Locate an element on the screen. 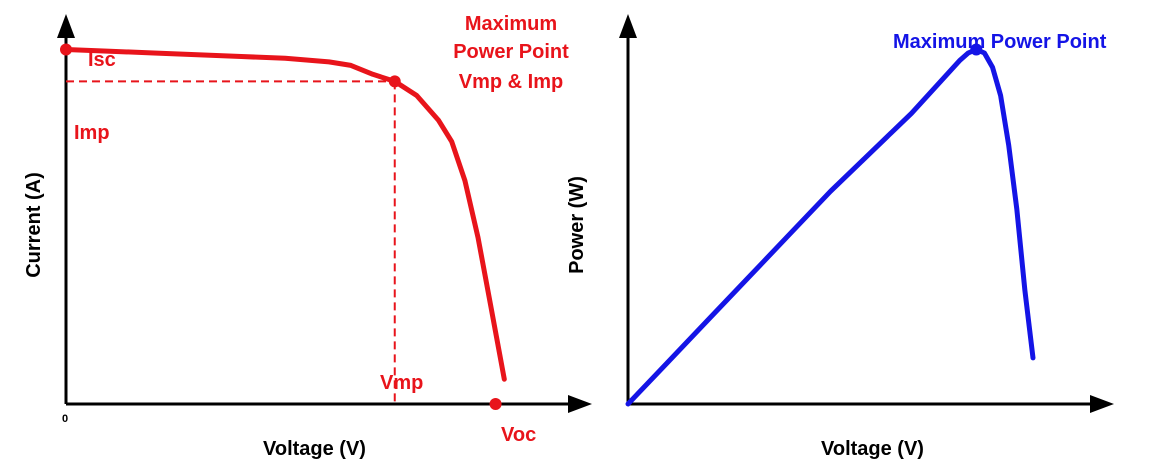 This screenshot has height=464, width=1159. iv-mpp-point is located at coordinates (394, 81).